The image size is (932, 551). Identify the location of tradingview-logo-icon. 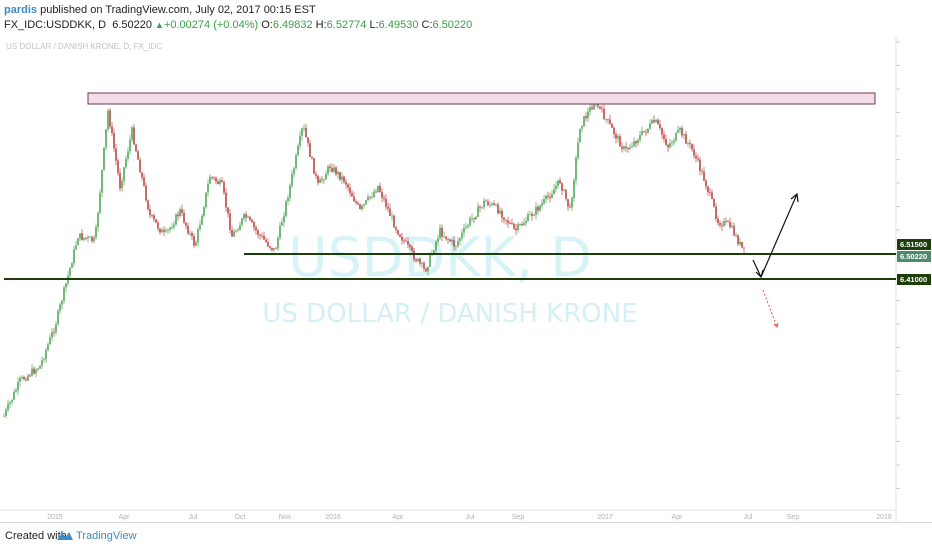
(65, 536).